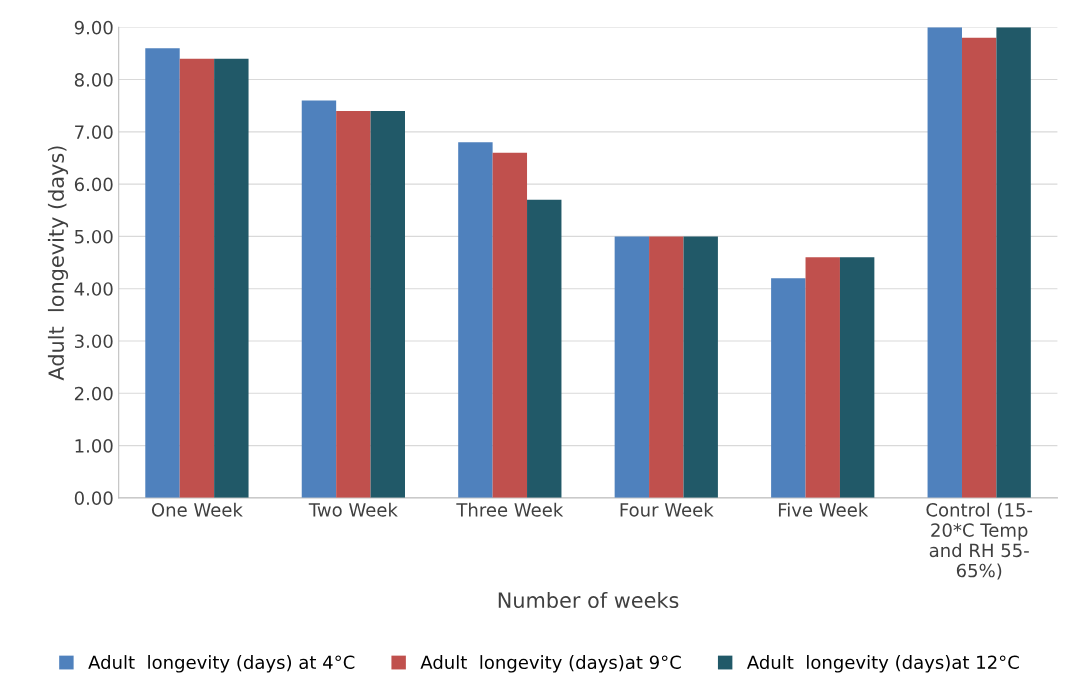  I want to click on y-tick-label: 4.00, so click(93, 289).